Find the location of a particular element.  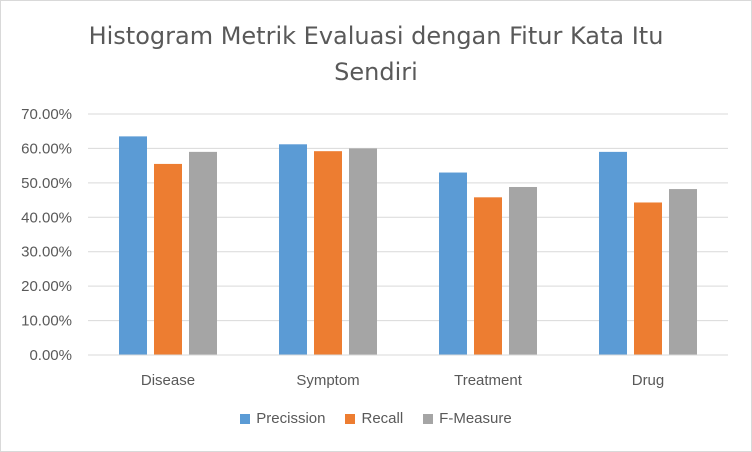

legend: Precission Recall F-Measure is located at coordinates (376, 418).